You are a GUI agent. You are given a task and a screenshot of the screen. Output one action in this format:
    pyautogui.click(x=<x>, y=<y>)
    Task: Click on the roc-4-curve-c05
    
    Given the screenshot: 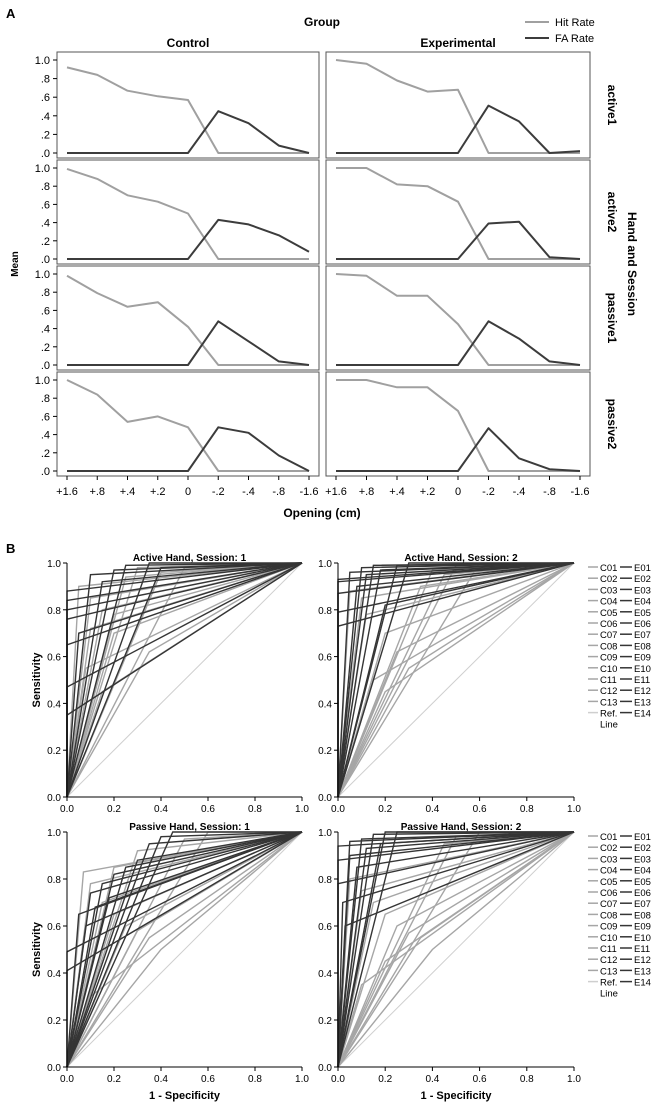 What is the action you would take?
    pyautogui.click(x=456, y=949)
    